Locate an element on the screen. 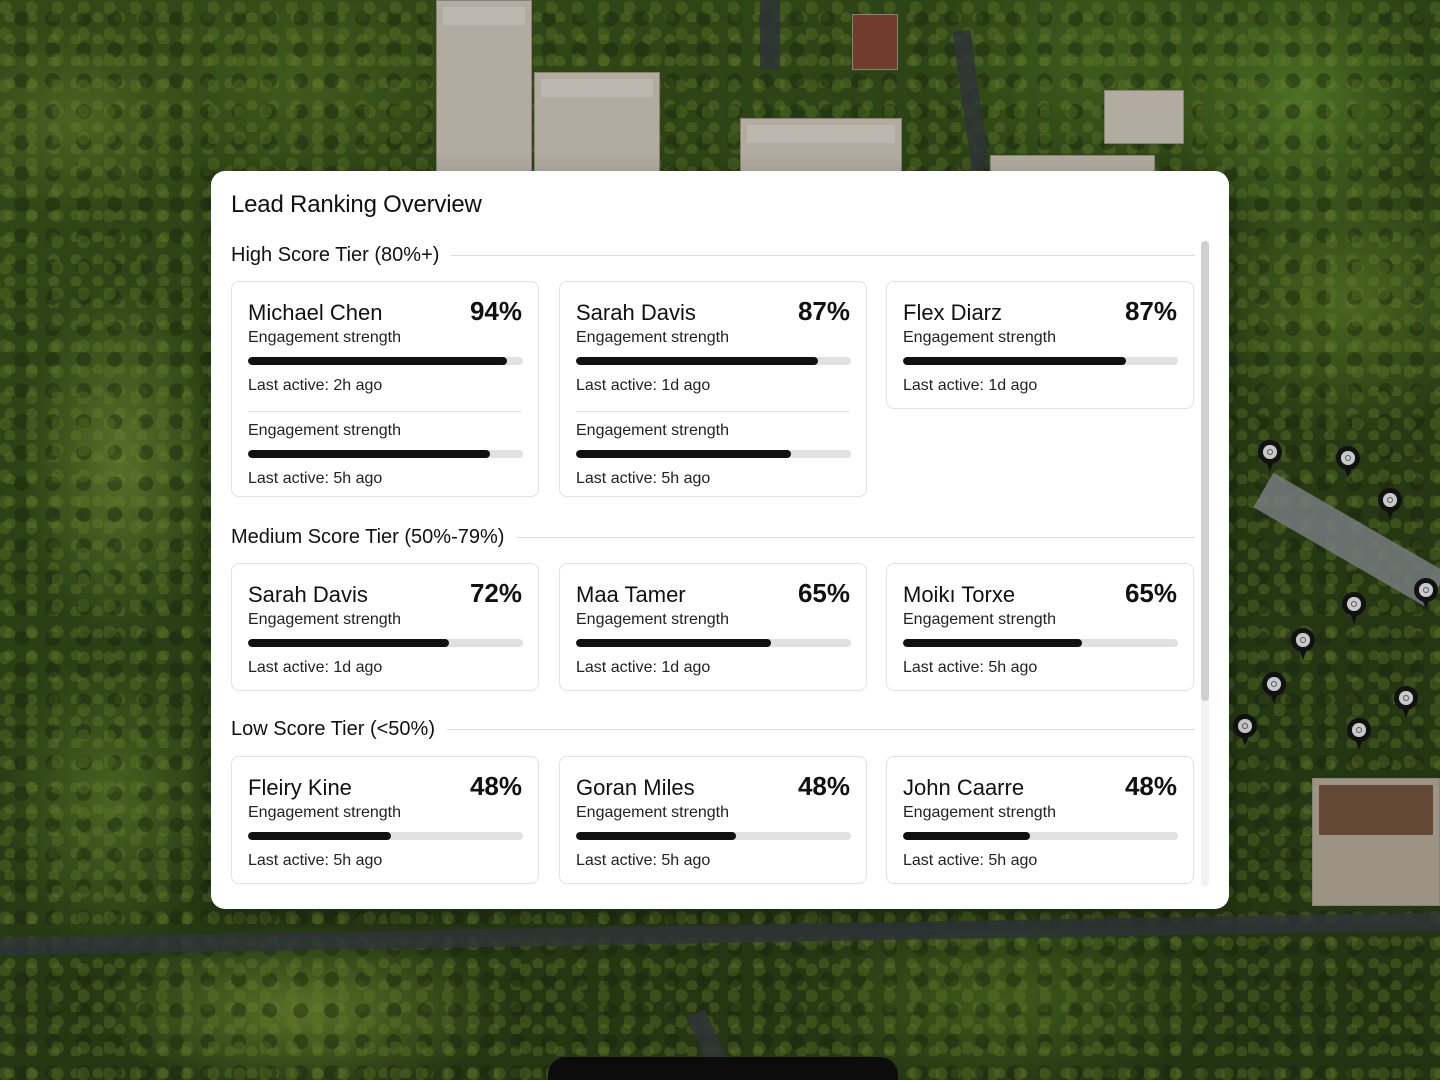 The height and width of the screenshot is (1080, 1440). lead-name: Michael Chen is located at coordinates (315, 312).